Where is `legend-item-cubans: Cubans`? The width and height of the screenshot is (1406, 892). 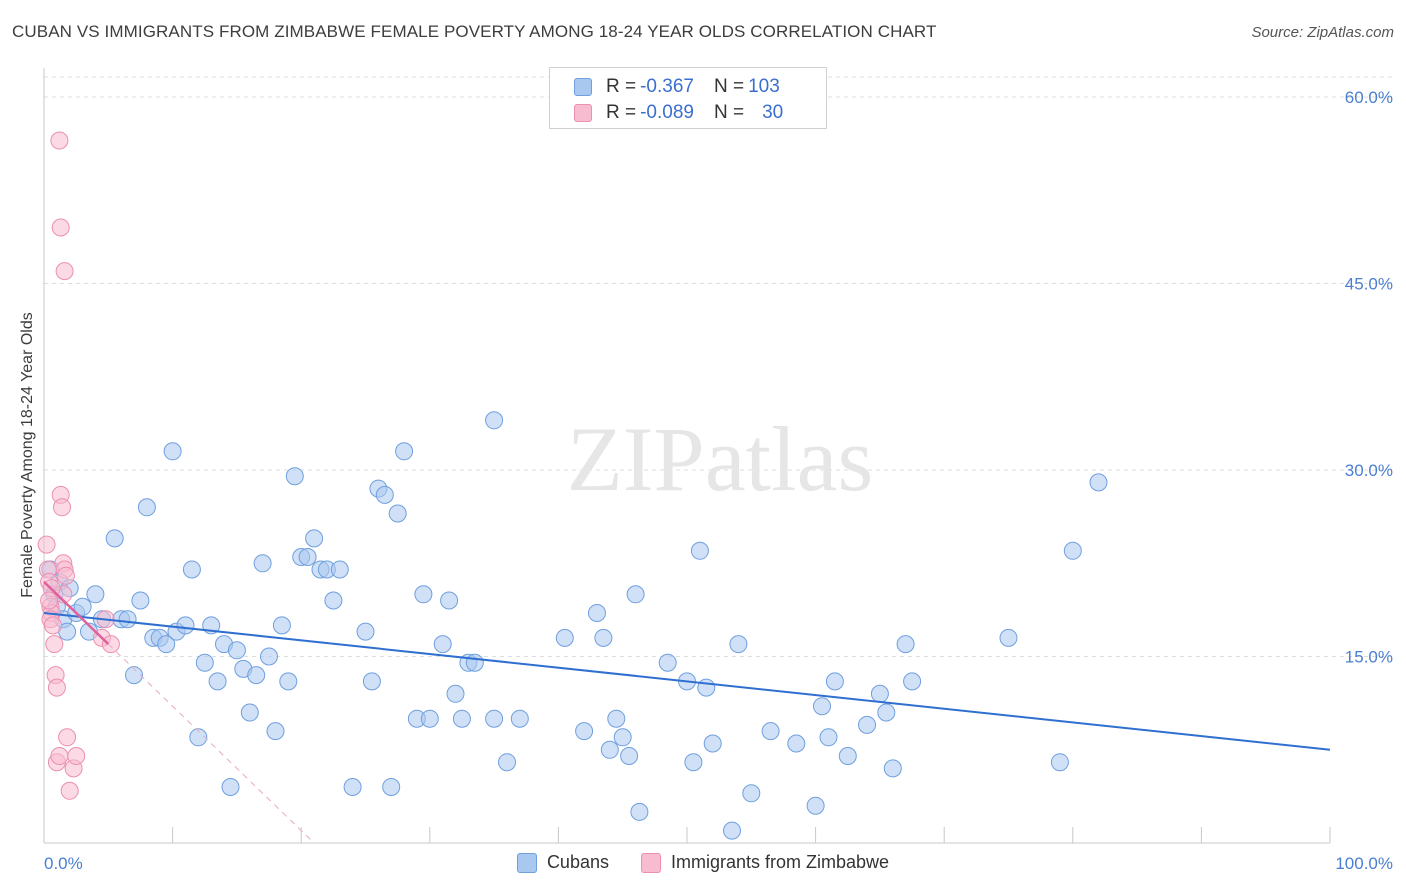 legend-item-cubans: Cubans is located at coordinates (562, 862).